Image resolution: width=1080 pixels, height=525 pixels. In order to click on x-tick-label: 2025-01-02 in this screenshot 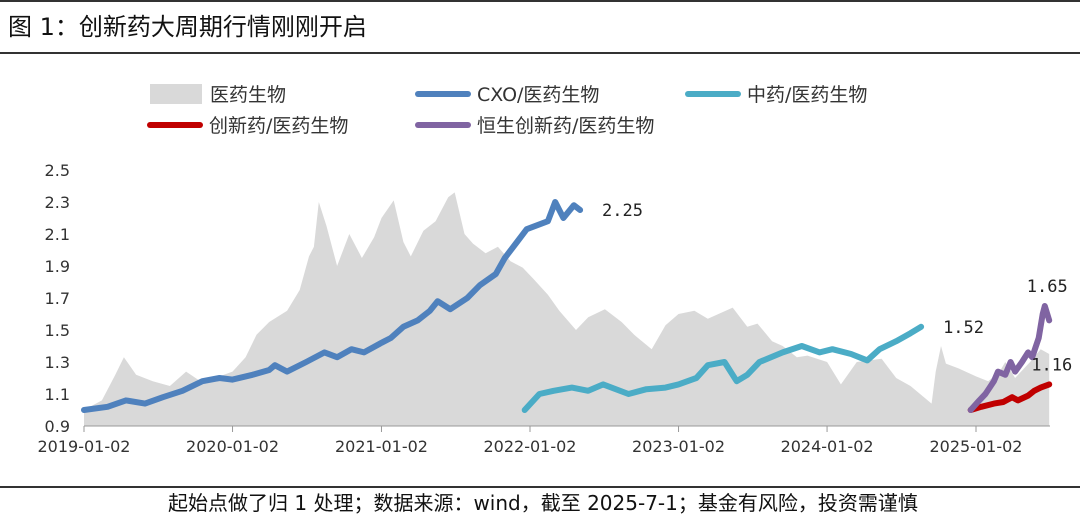, I will do `click(976, 446)`.